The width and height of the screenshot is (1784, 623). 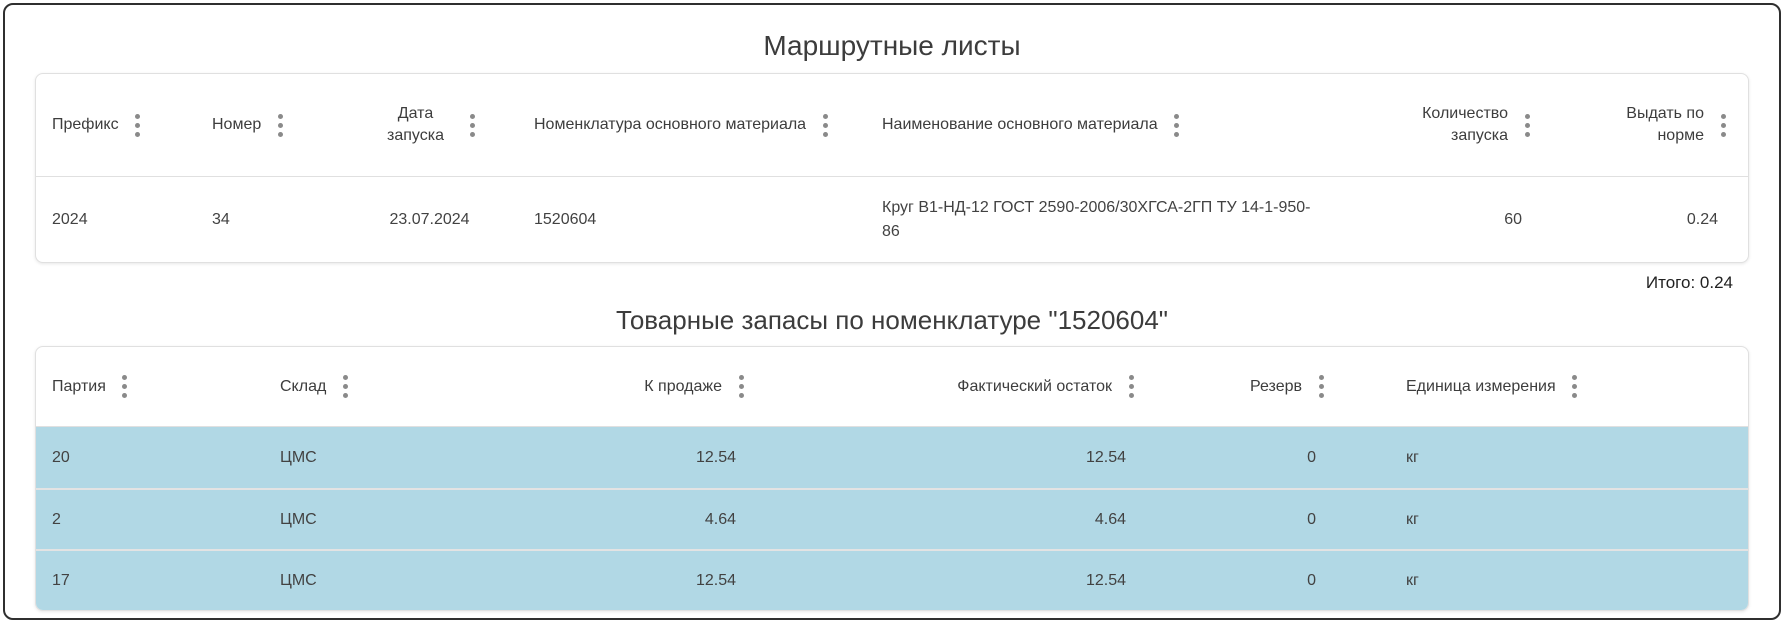 I want to click on column-label: Номенклатура основного материала, so click(x=670, y=124).